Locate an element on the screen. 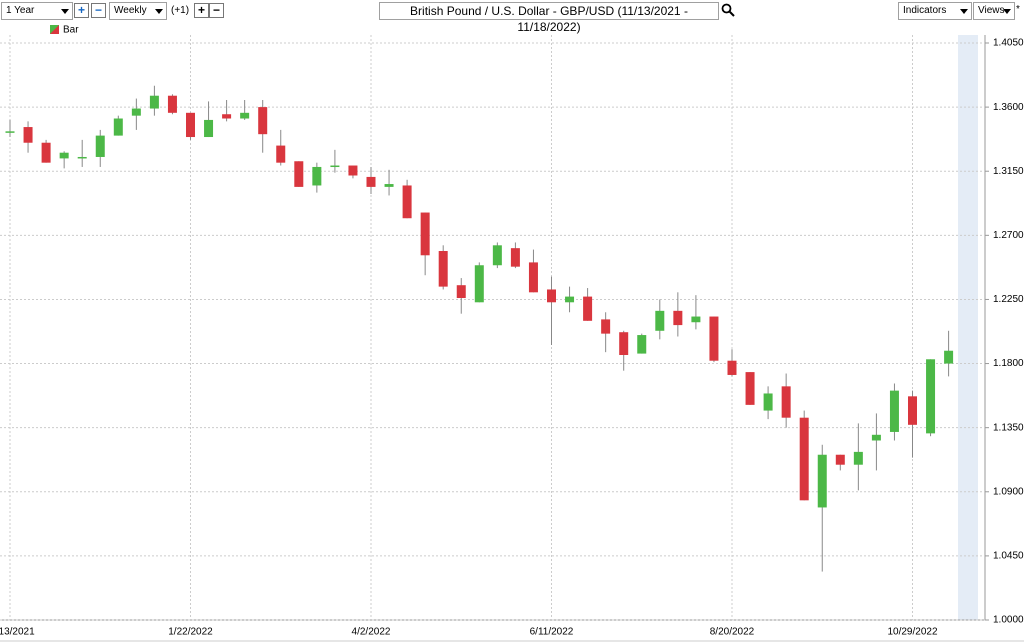  y-tick-label: 1.1350 is located at coordinates (1008, 427).